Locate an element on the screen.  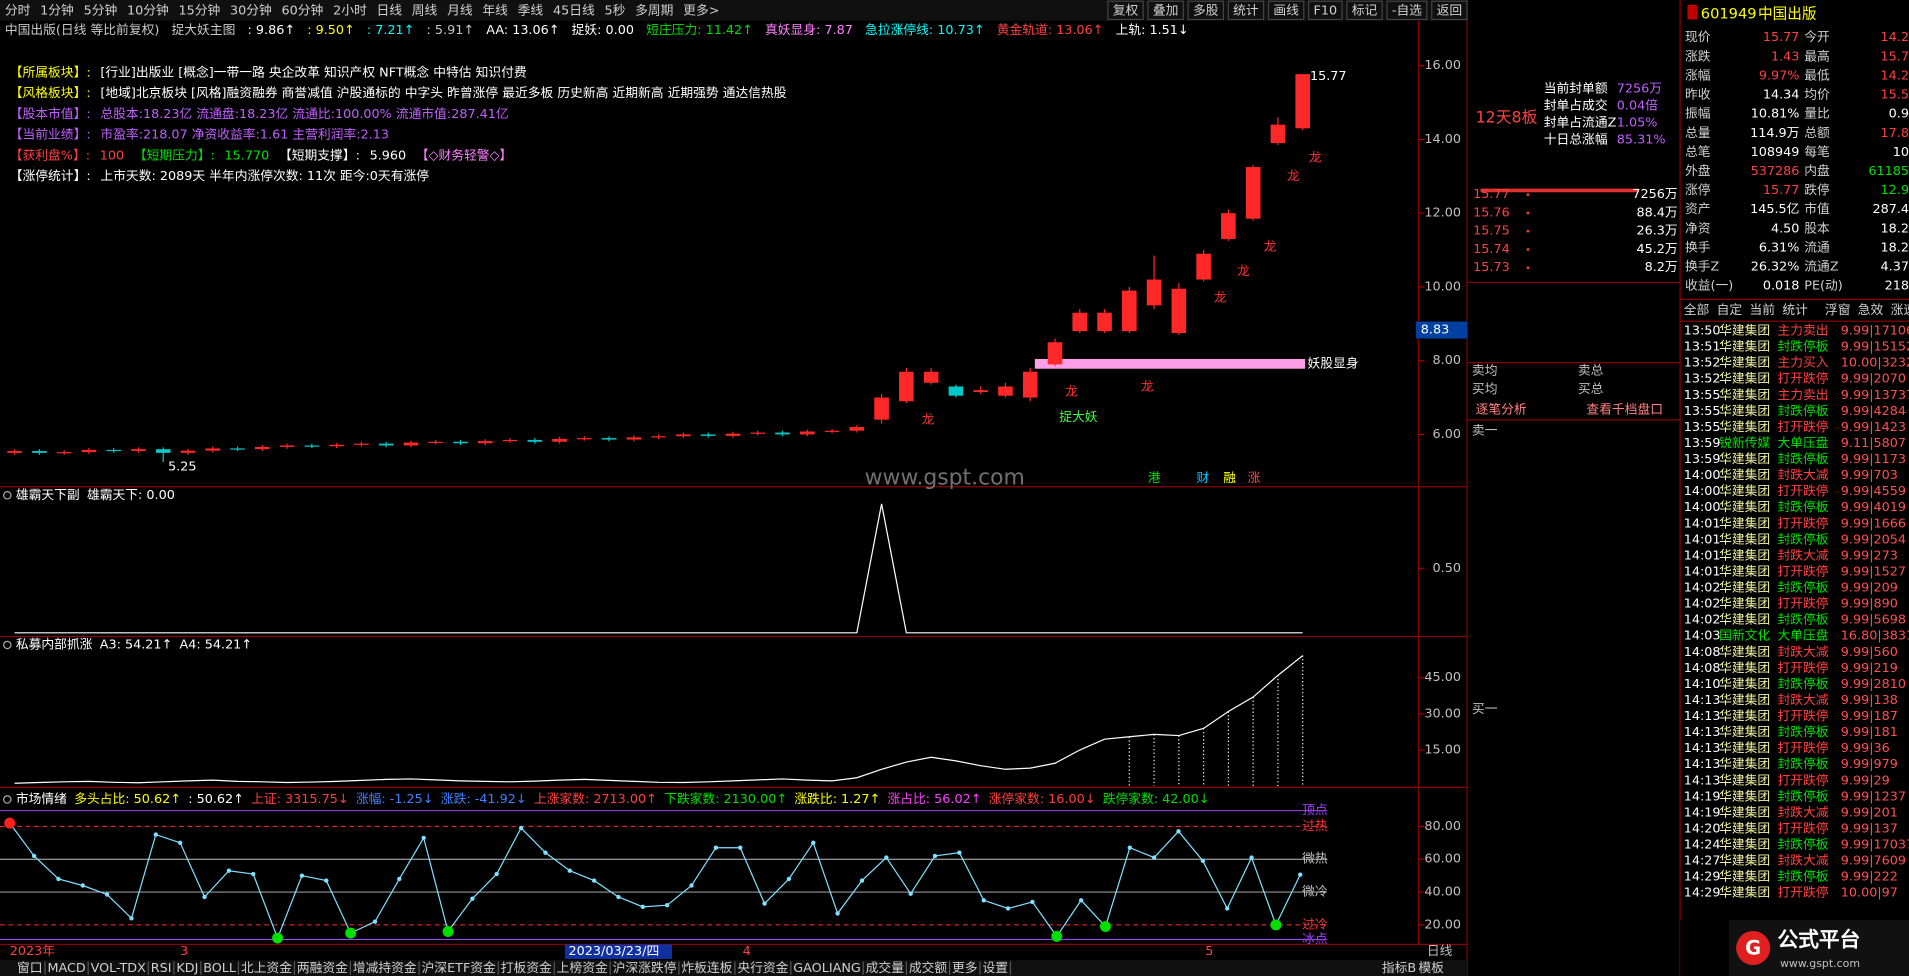
period-tab: 45日线 is located at coordinates (574, 10).